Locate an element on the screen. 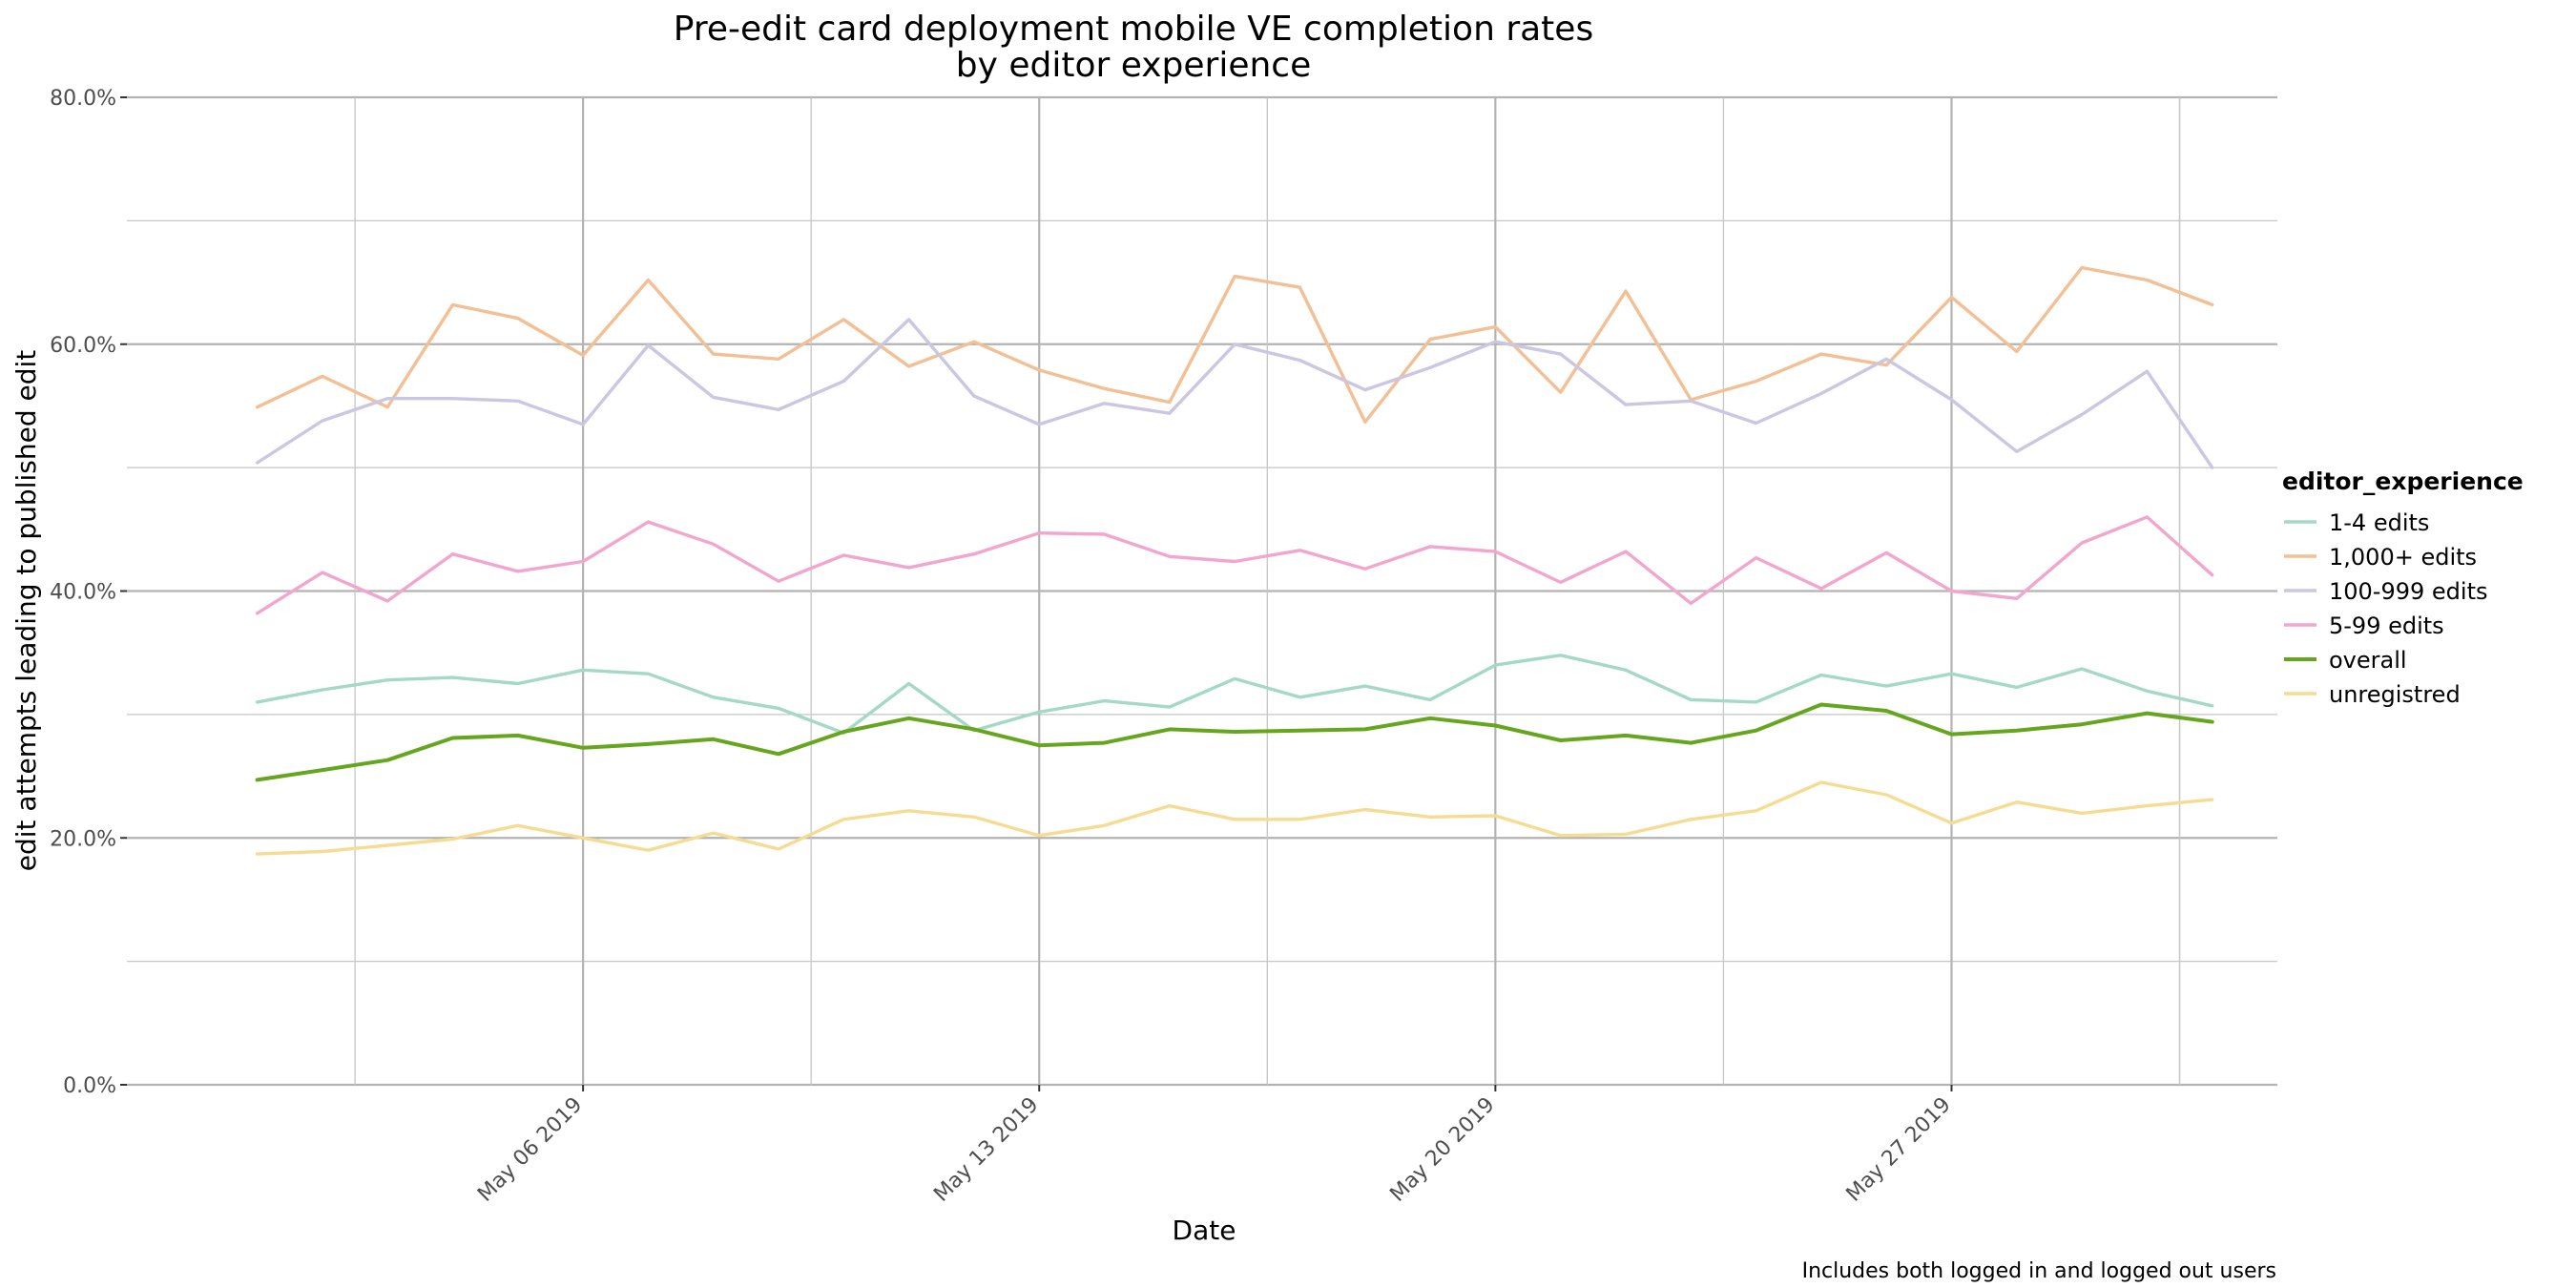  series-line-1-4-edits is located at coordinates (1234, 694).